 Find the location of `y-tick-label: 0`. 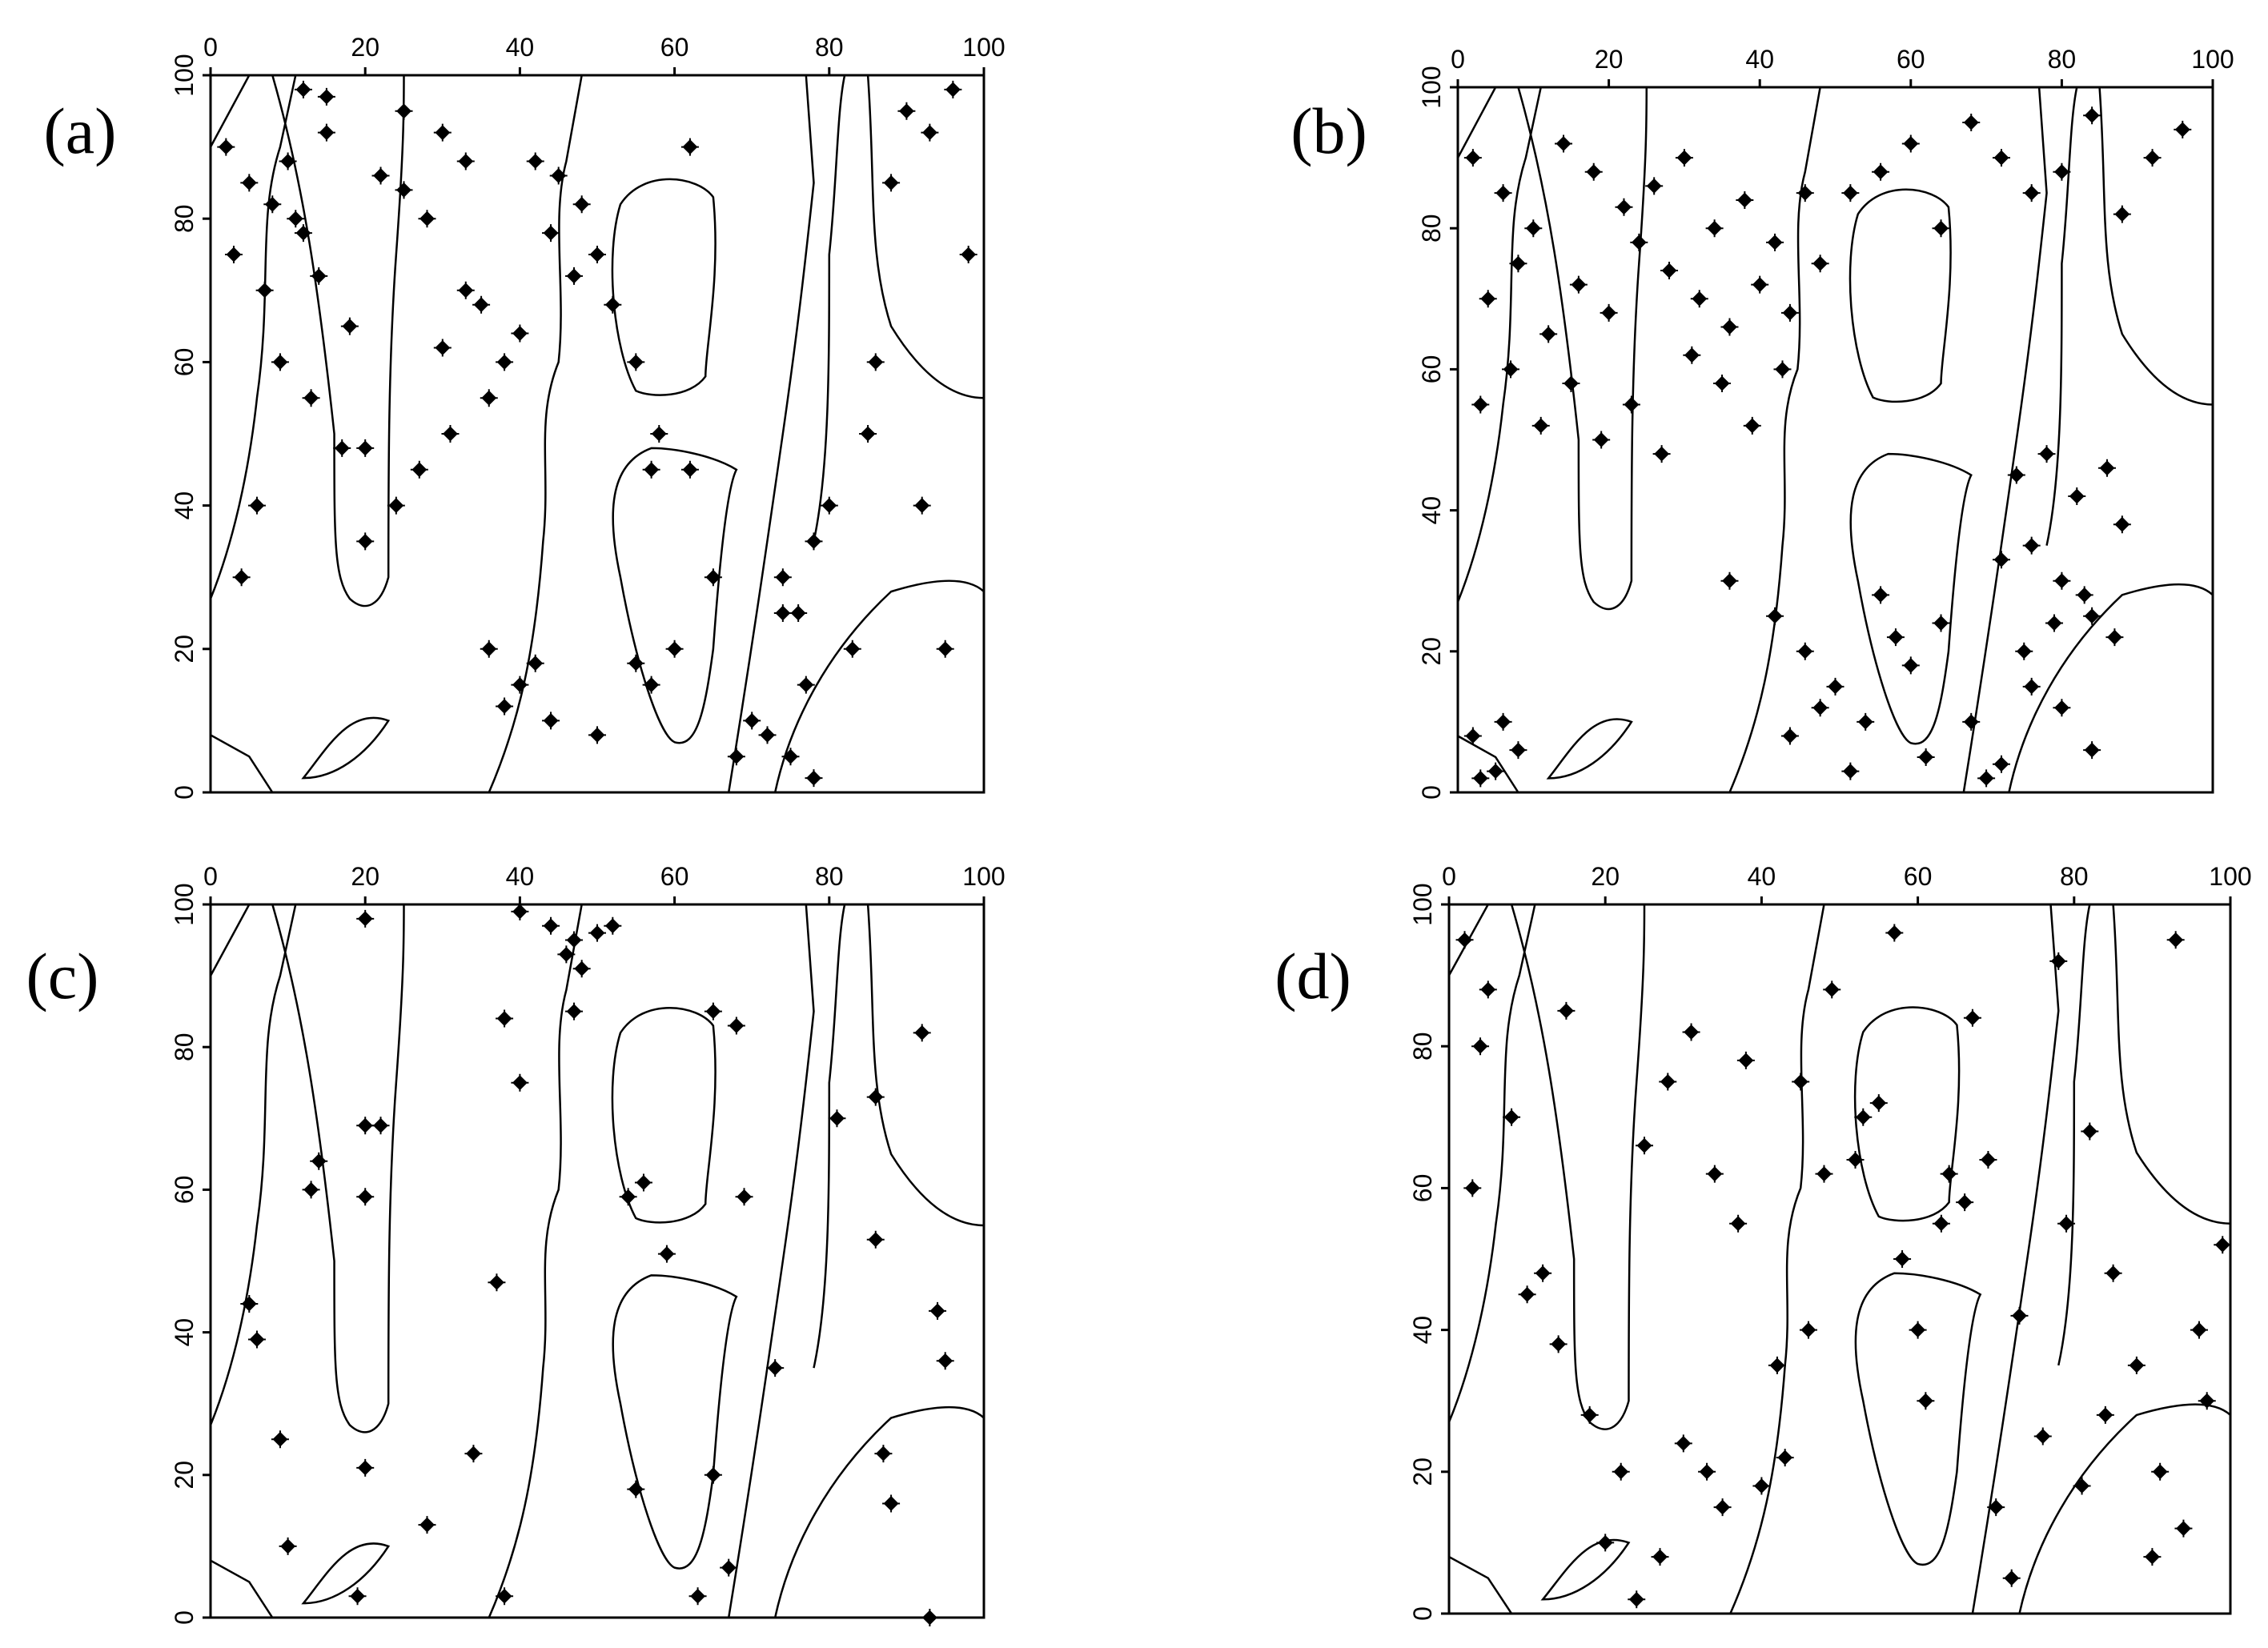

y-tick-label: 0 is located at coordinates (1422, 1613).